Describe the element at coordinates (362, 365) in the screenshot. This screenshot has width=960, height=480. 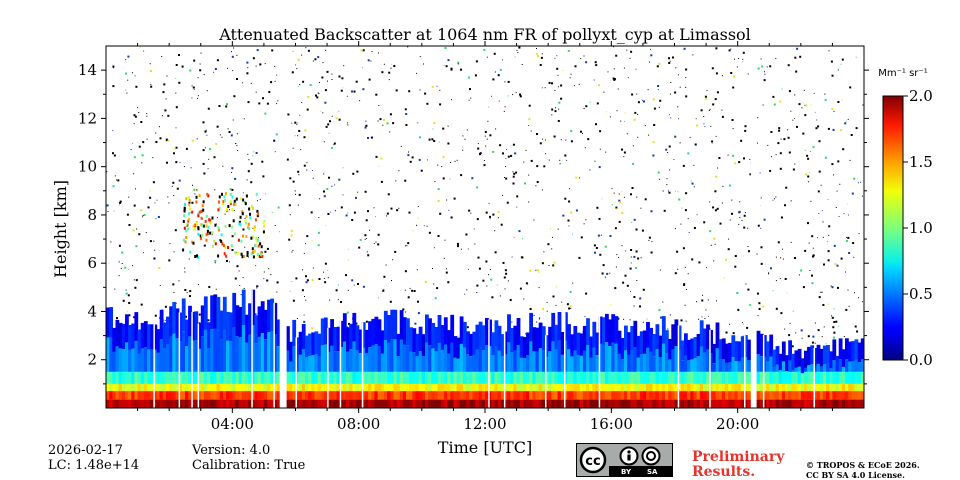
I see `cloud-streak` at that location.